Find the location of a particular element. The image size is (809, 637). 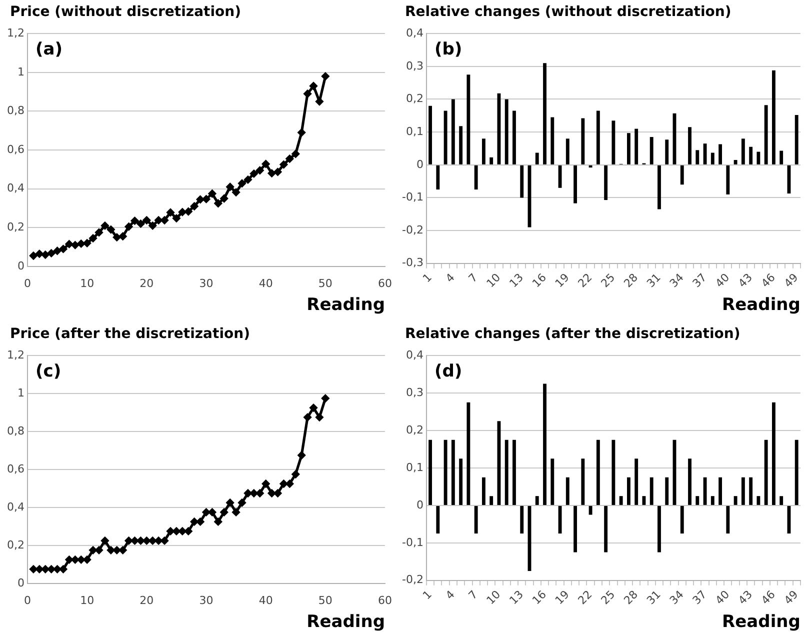

y-tick-label: -0,1 is located at coordinates (413, 197).